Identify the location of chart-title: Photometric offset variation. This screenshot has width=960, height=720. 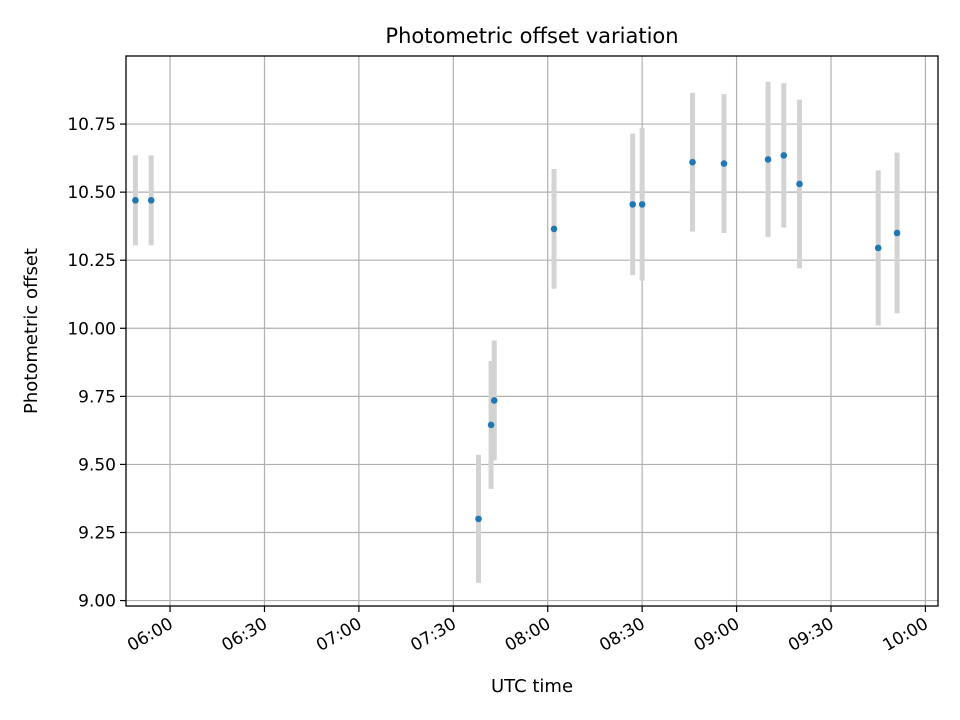
(531, 36).